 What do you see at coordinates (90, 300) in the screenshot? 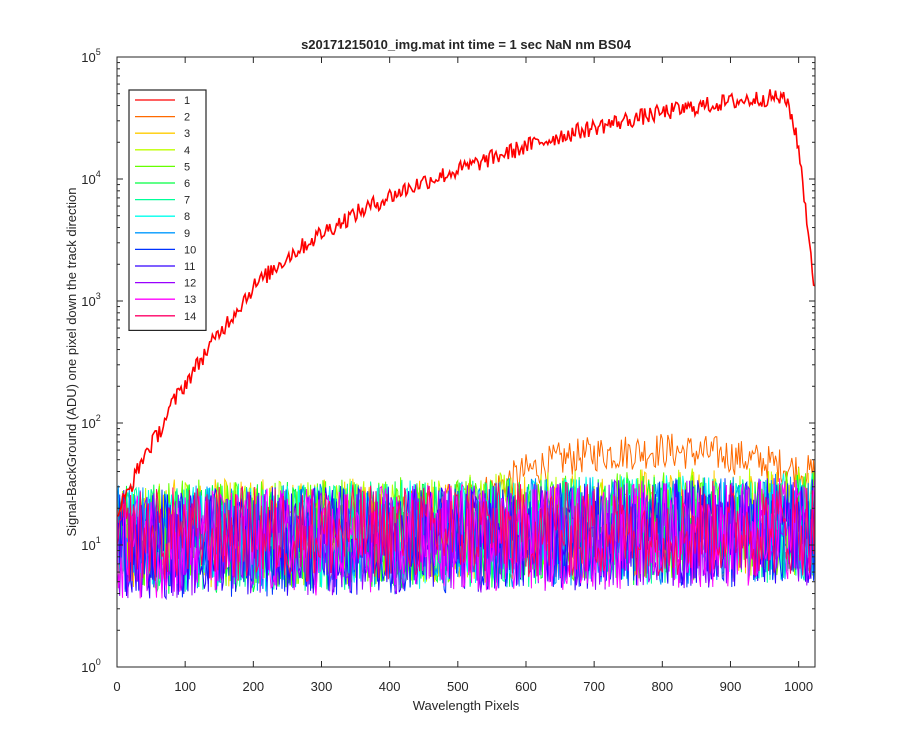
I see `y-tick-label: 10³` at bounding box center [90, 300].